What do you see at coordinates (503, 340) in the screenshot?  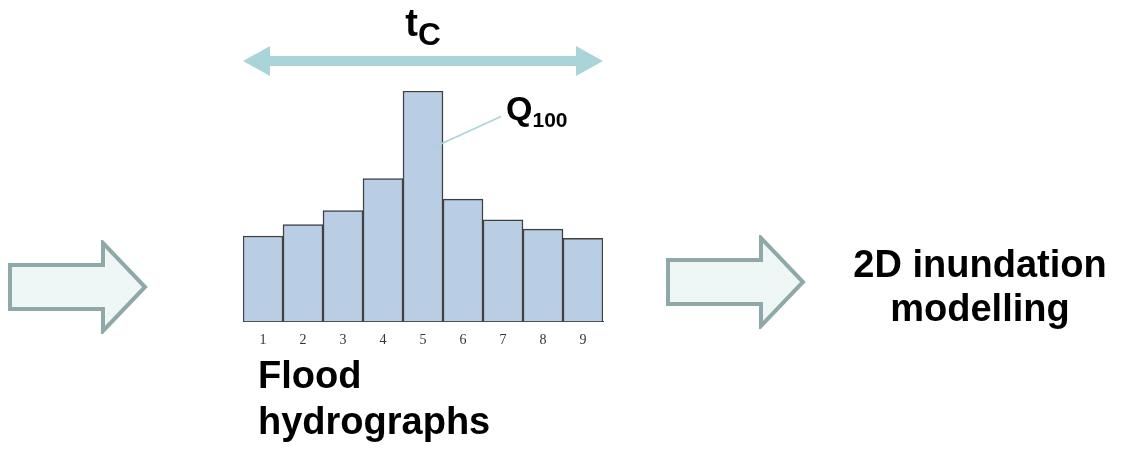 I see `x-tick-label: 7` at bounding box center [503, 340].